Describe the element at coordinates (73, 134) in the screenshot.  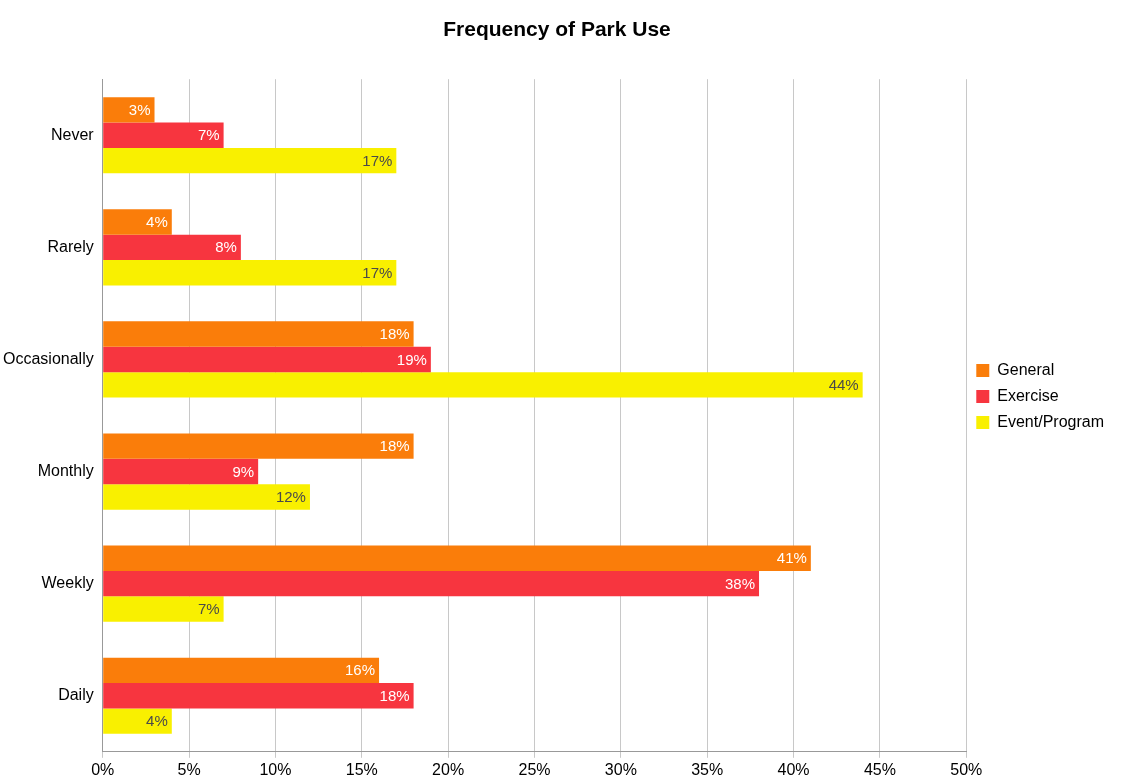
I see `y-tick-label: Never` at that location.